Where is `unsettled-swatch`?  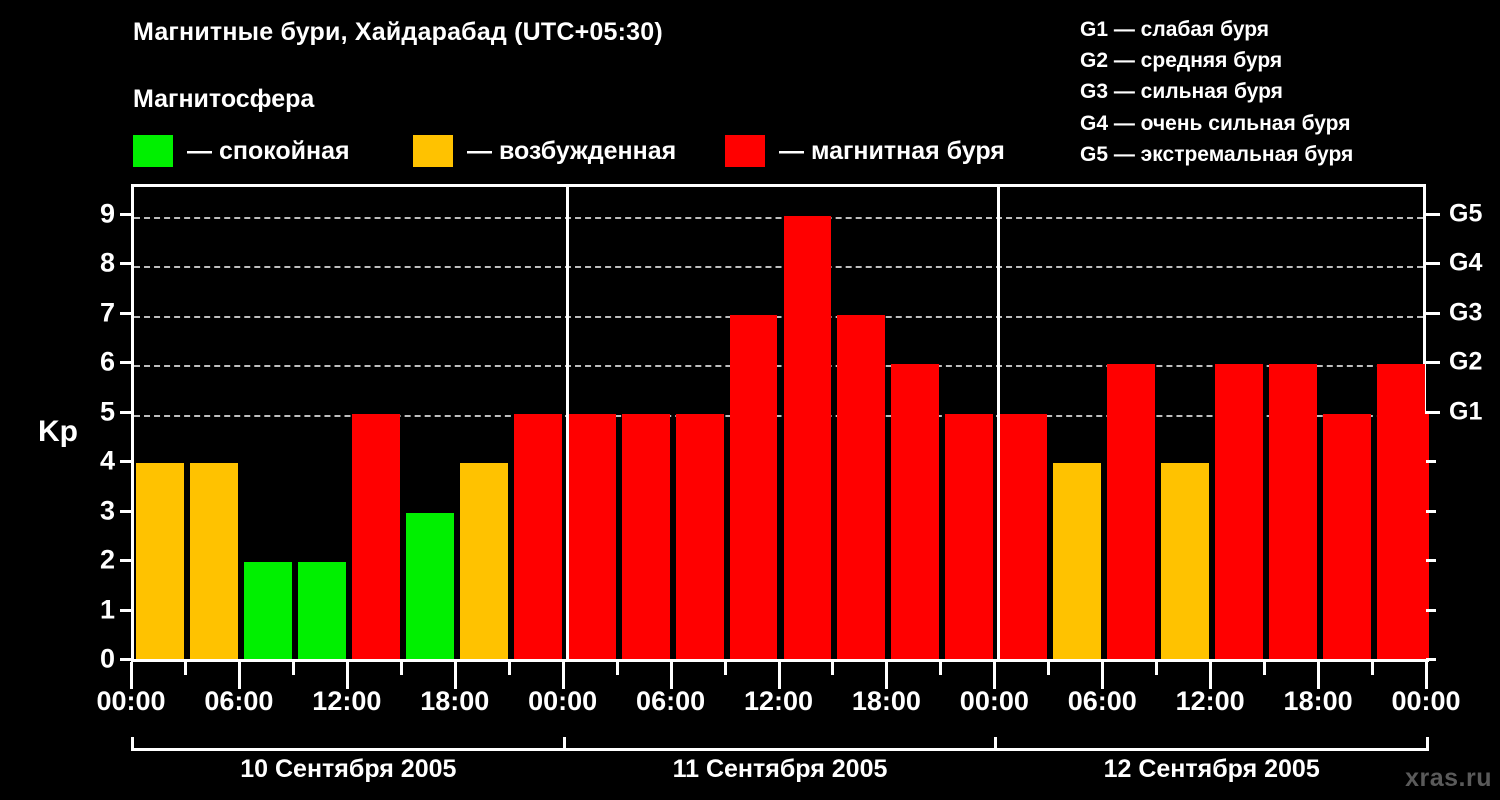
unsettled-swatch is located at coordinates (433, 151).